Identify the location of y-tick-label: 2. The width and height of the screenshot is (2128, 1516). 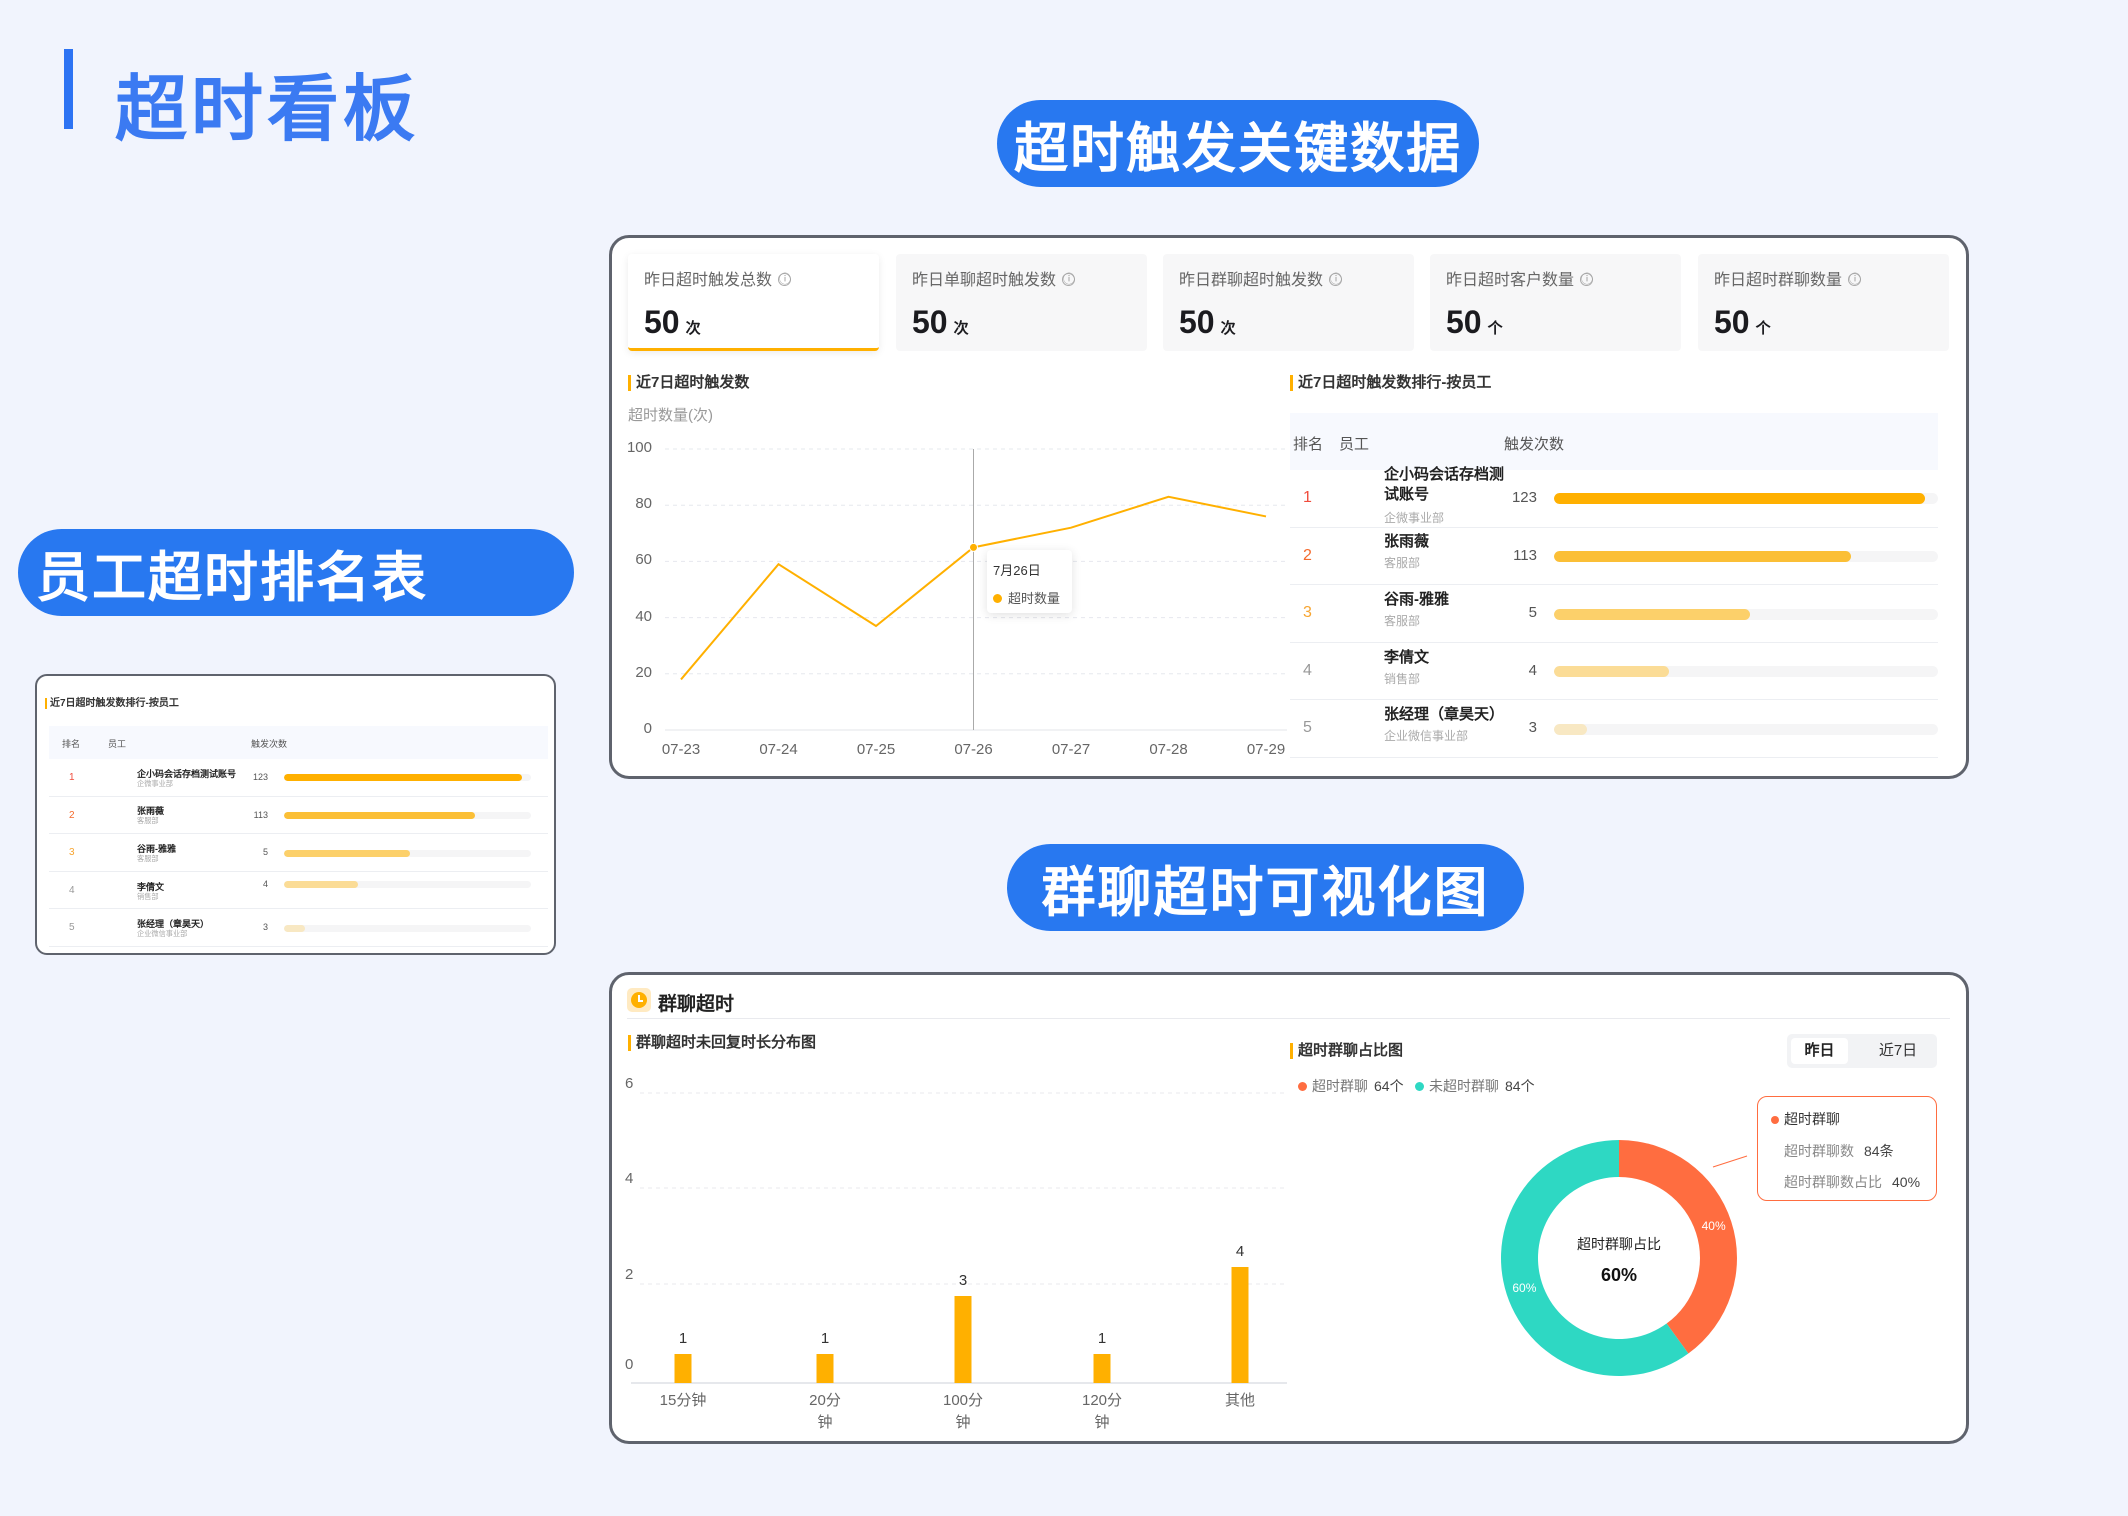
(629, 1274).